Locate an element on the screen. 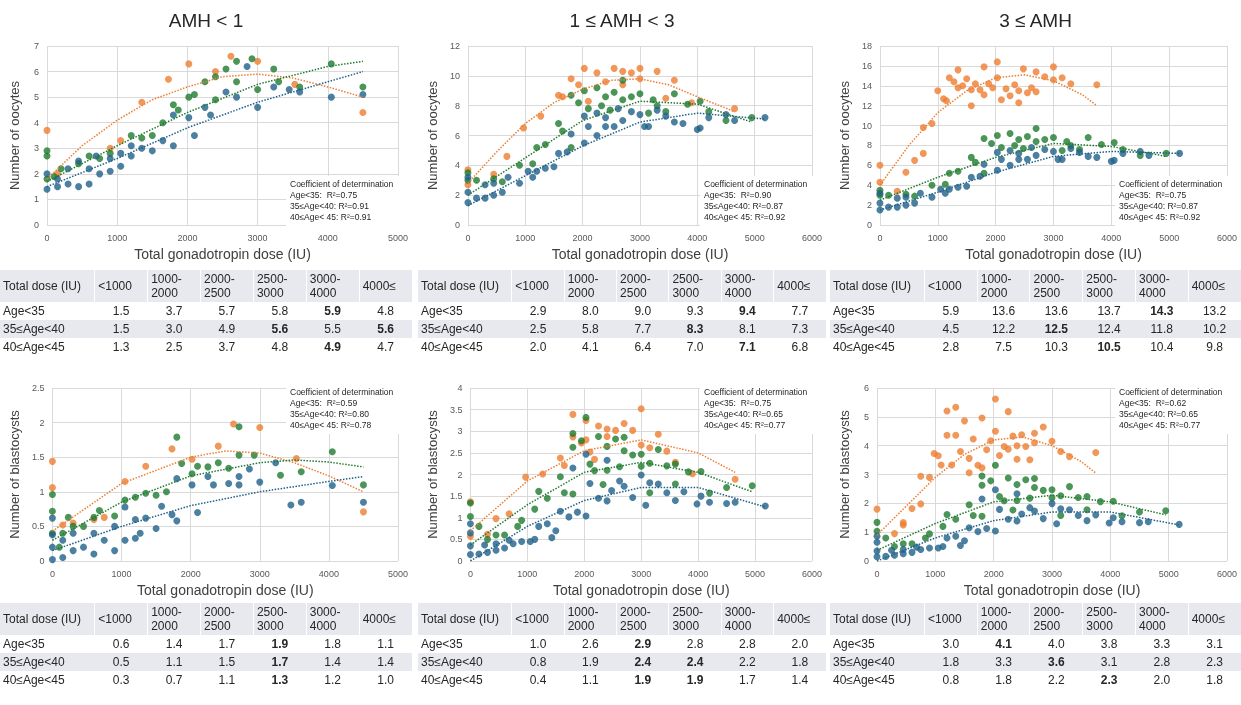 This screenshot has width=1241, height=705. data-label: 1.3 is located at coordinates (280, 680).